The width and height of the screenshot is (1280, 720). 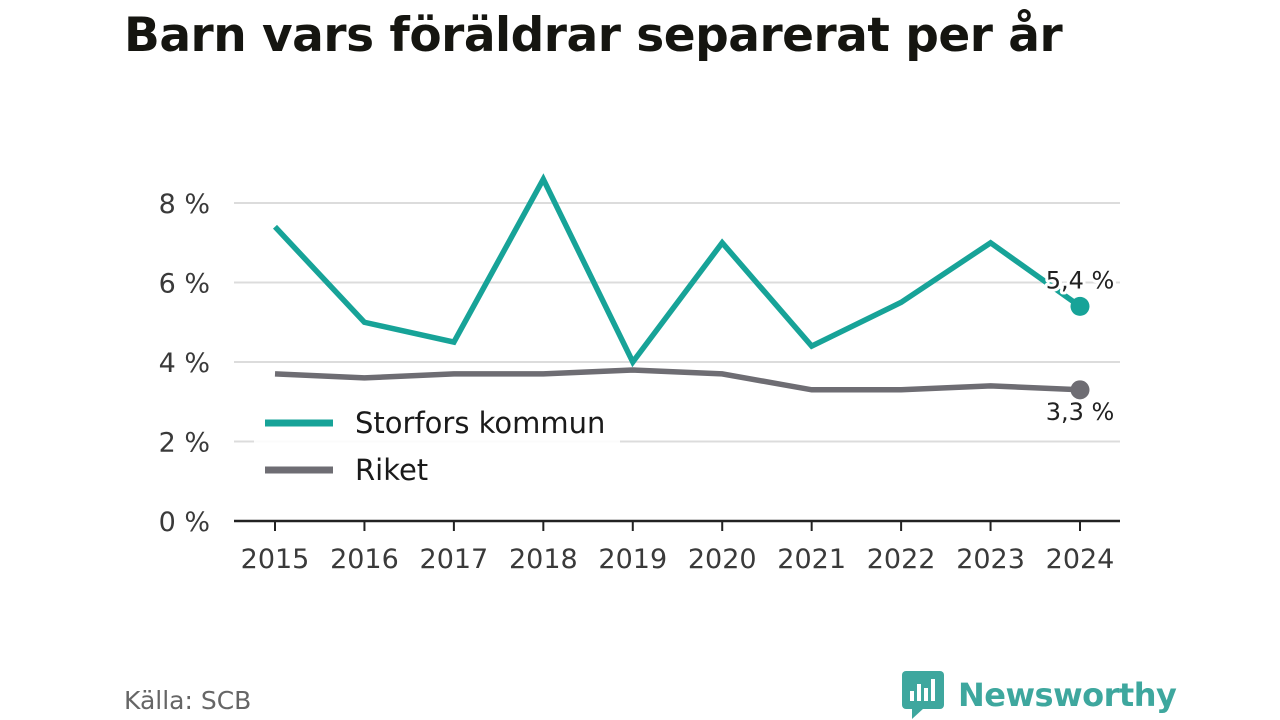 I want to click on brand-name: Newsworthy, so click(x=1067, y=695).